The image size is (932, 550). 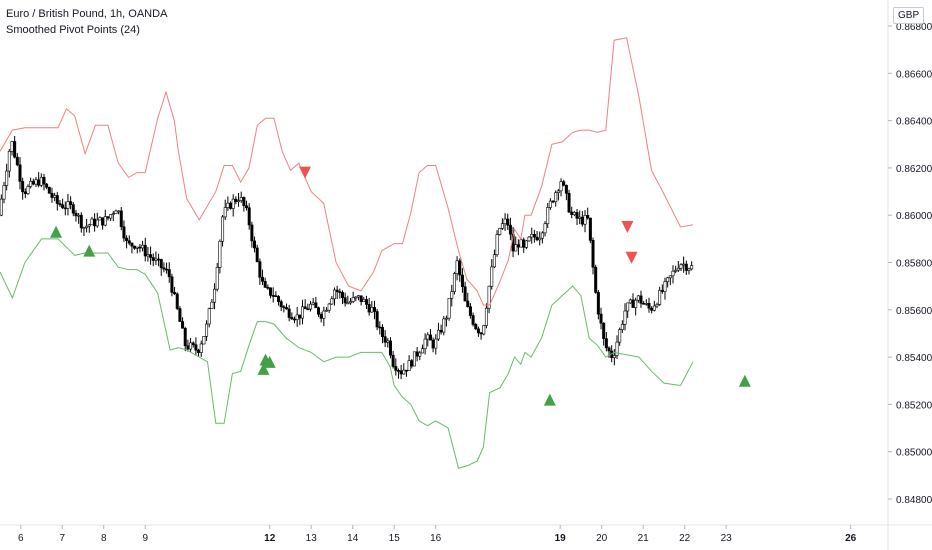 What do you see at coordinates (312, 538) in the screenshot?
I see `time-tick-label: 13` at bounding box center [312, 538].